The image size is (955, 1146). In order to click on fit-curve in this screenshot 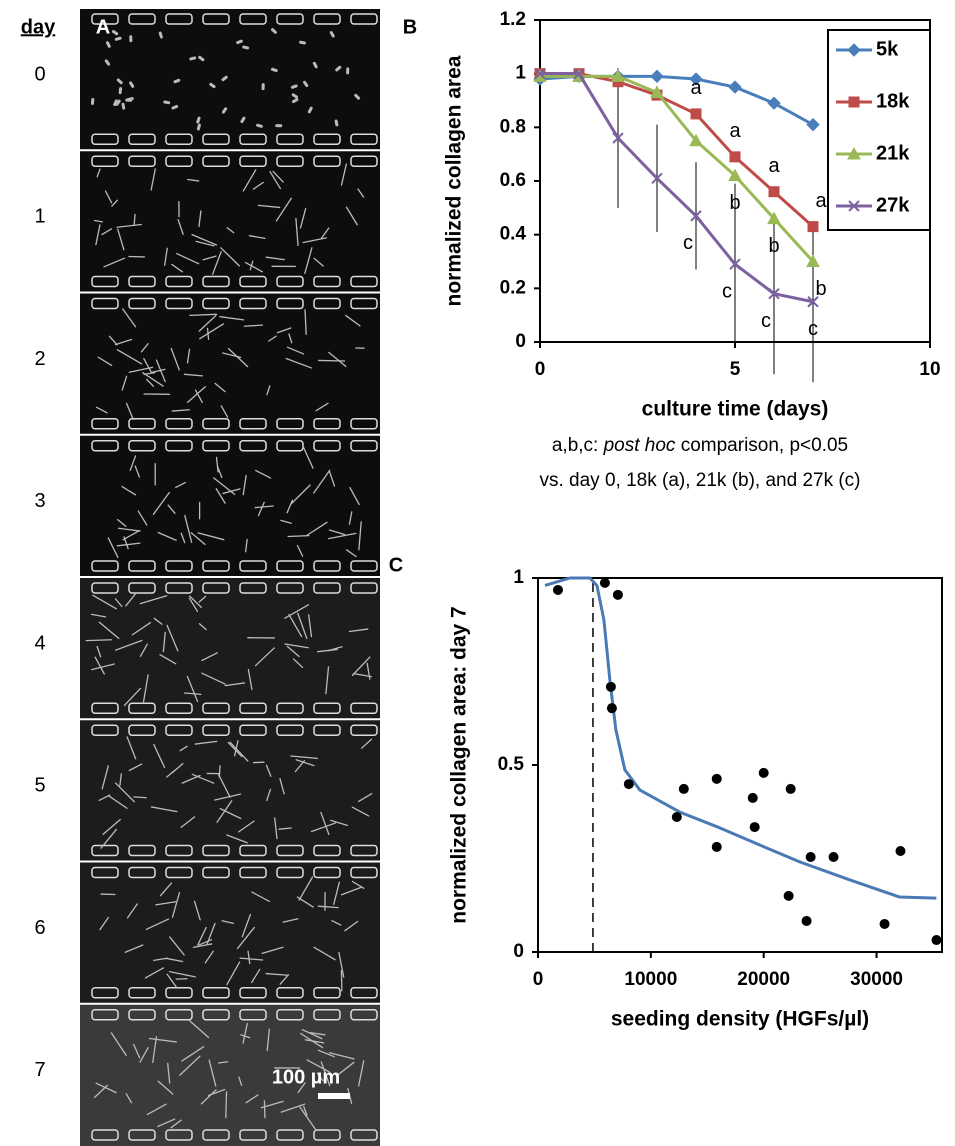, I will do `click(740, 738)`.